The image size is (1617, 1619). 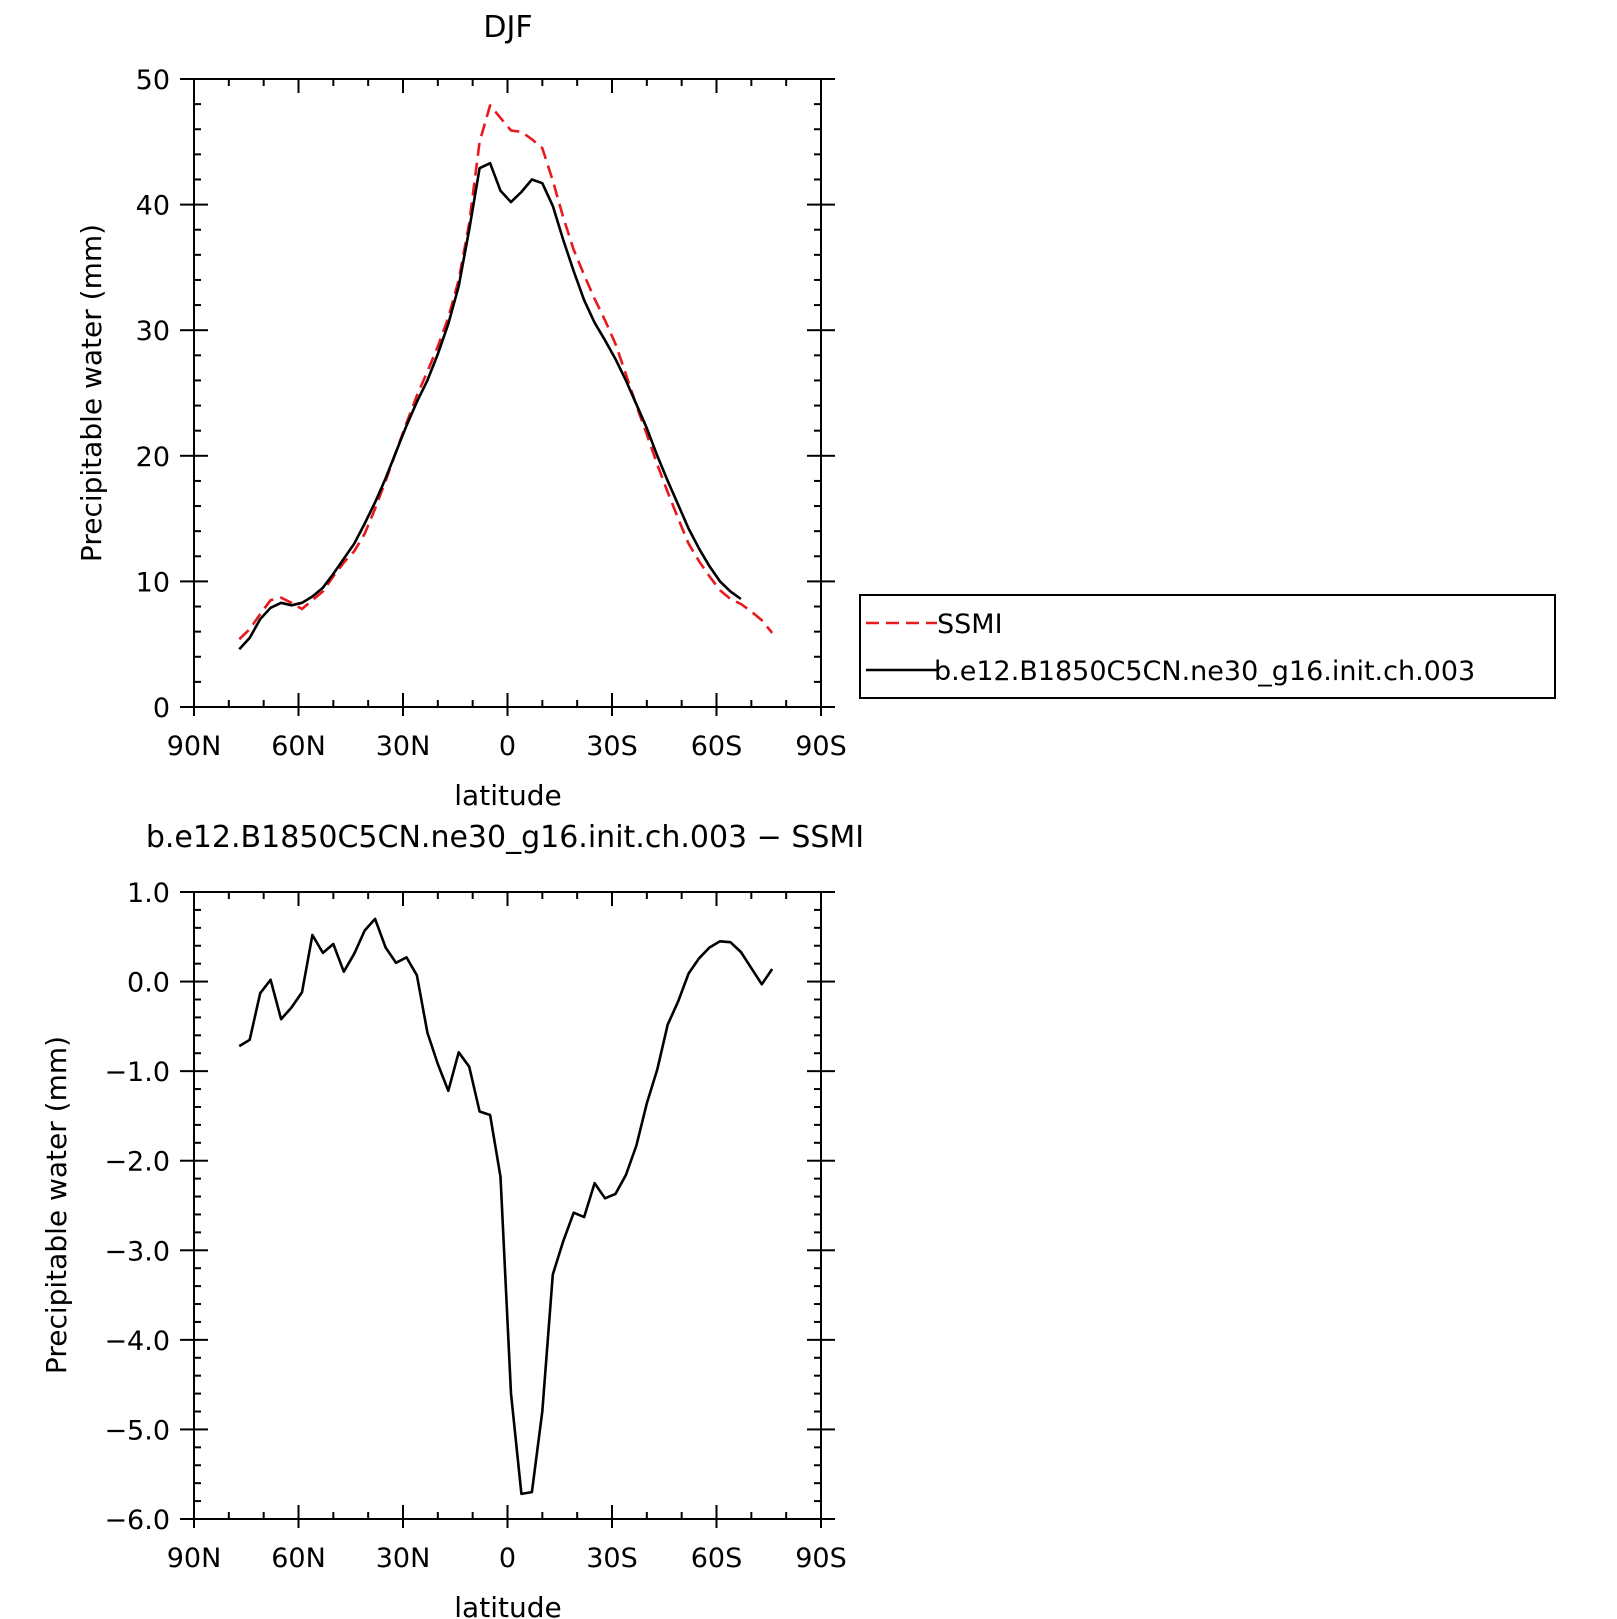 I want to click on top-panel-series, so click(x=506, y=377).